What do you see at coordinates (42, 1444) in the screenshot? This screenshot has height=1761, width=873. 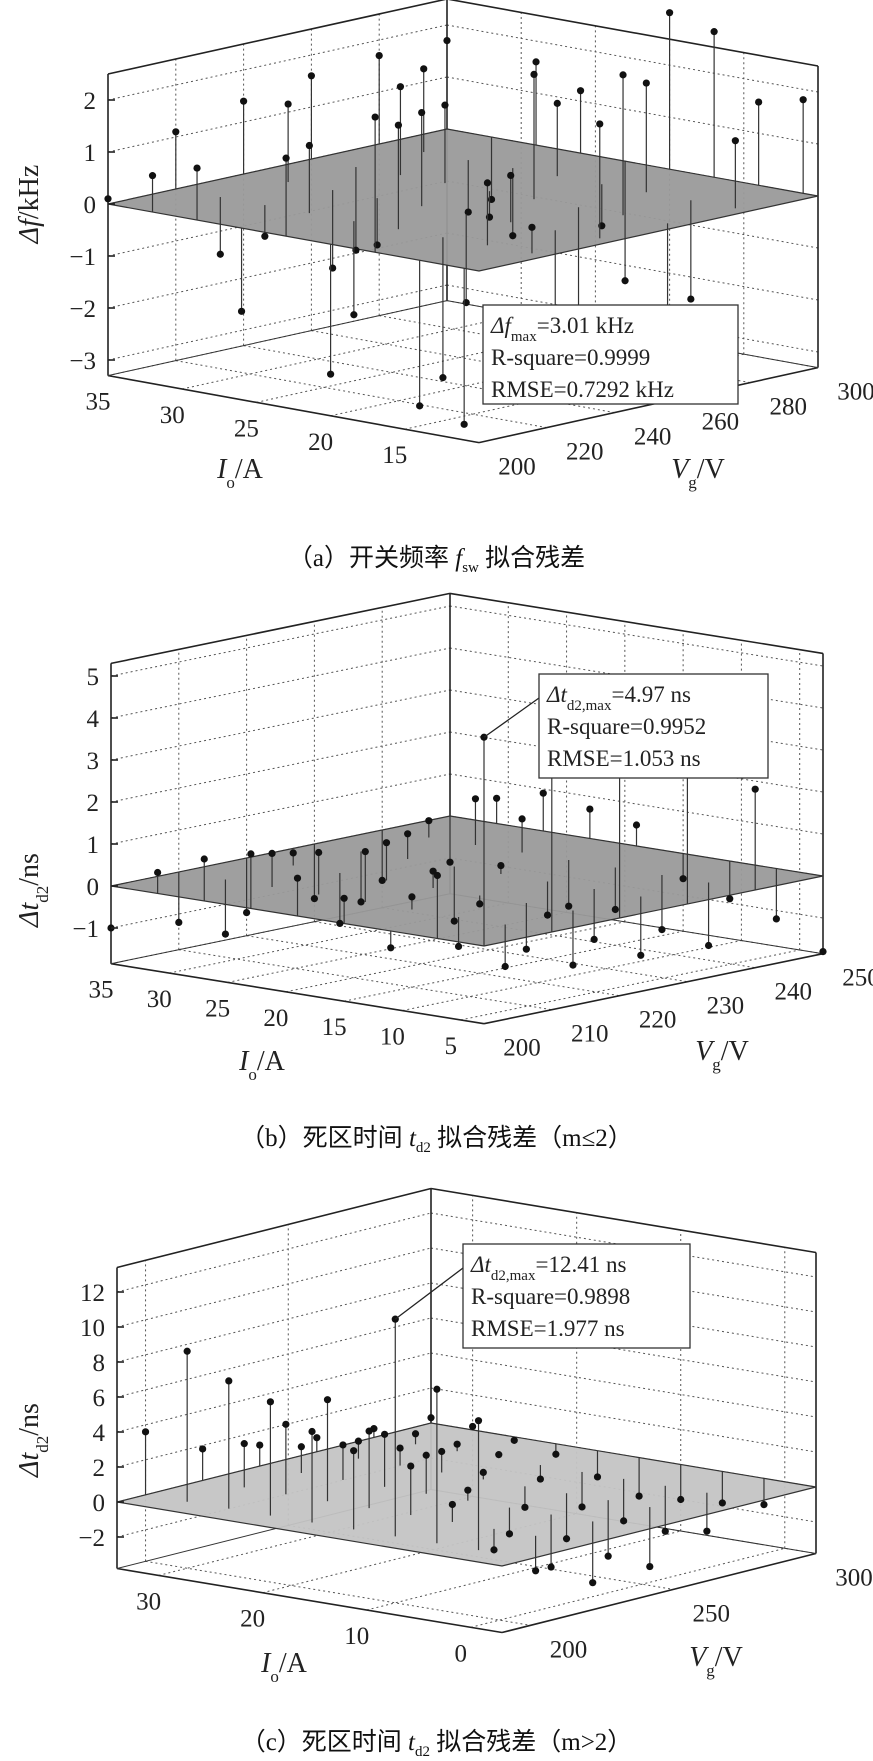 I see `z-axis-label-sub: d2` at bounding box center [42, 1444].